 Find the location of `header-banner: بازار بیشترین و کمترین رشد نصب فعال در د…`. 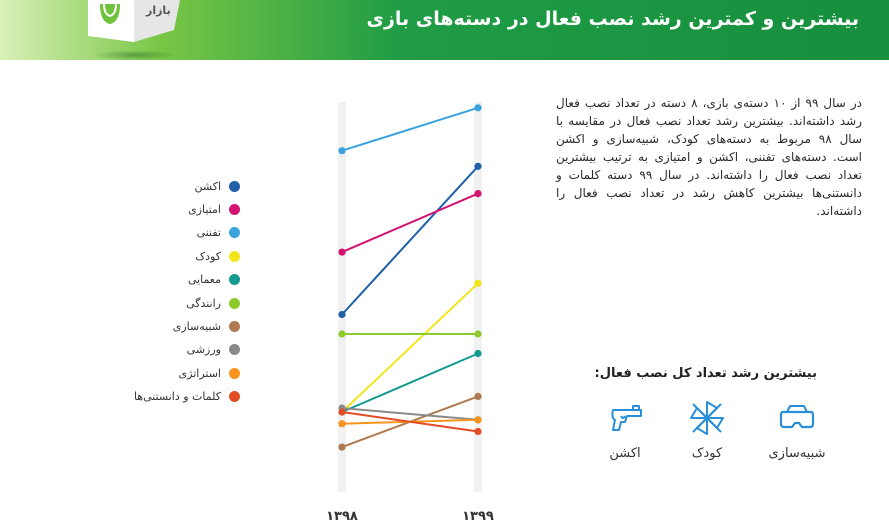

header-banner: بازار بیشترین و کمترین رشد نصب فعال در د… is located at coordinates (444, 30).